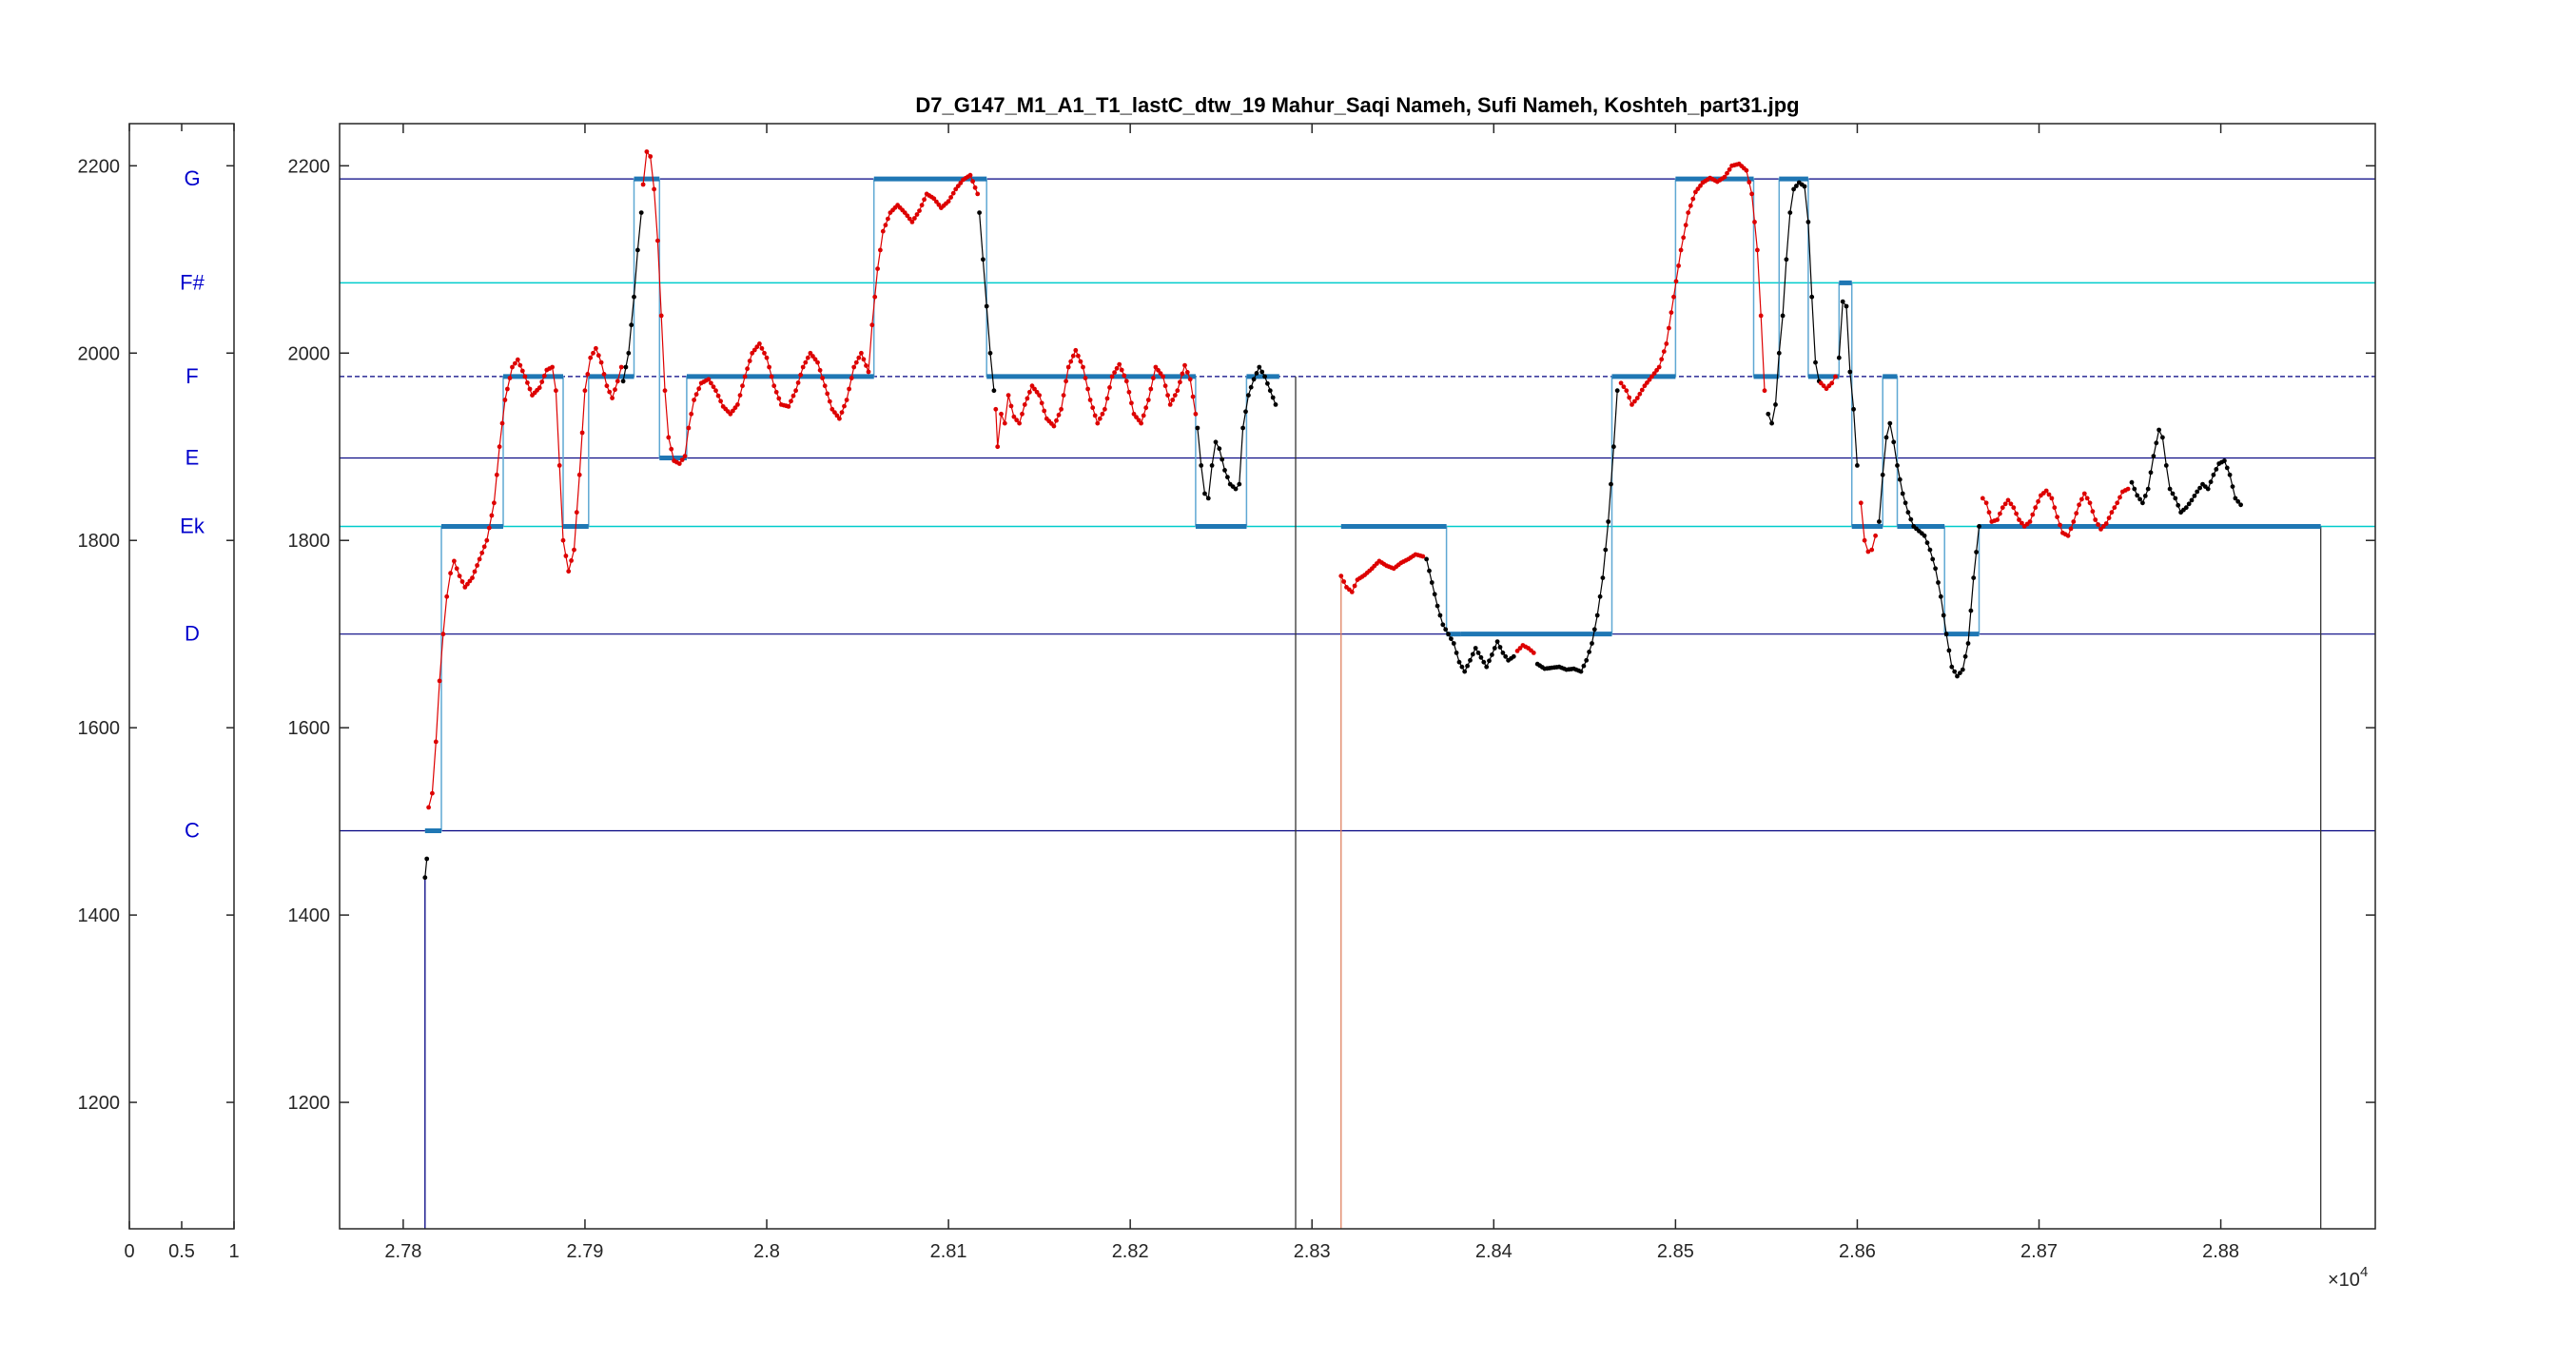 The width and height of the screenshot is (2576, 1361). Describe the element at coordinates (233, 1252) in the screenshot. I see `left-x-tick-label: 1` at that location.